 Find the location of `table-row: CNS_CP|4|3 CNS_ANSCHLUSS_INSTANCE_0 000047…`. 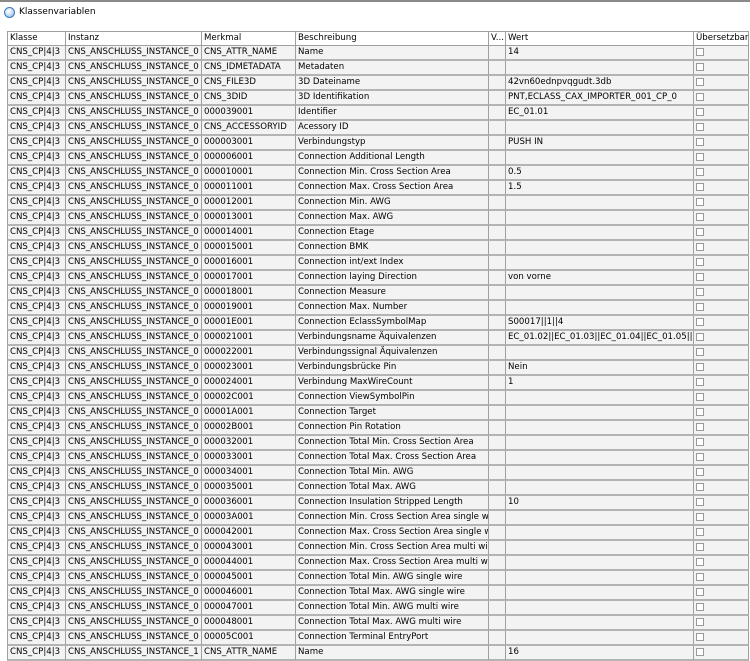

table-row: CNS_CP|4|3 CNS_ANSCHLUSS_INSTANCE_0 000047… is located at coordinates (378, 608).